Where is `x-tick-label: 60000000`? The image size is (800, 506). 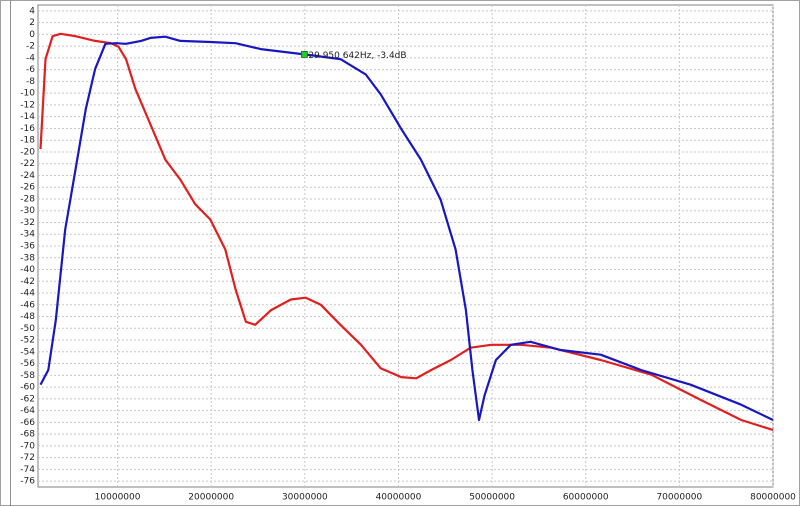
x-tick-label: 60000000 is located at coordinates (586, 498).